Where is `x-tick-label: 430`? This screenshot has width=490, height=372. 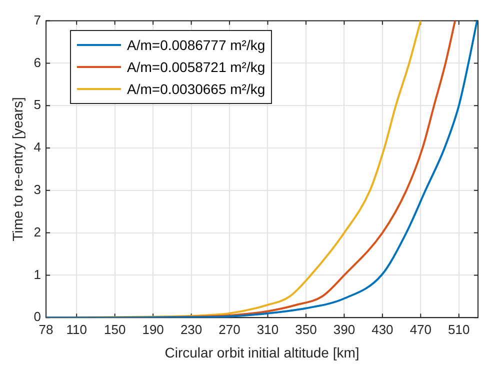
x-tick-label: 430 is located at coordinates (383, 329).